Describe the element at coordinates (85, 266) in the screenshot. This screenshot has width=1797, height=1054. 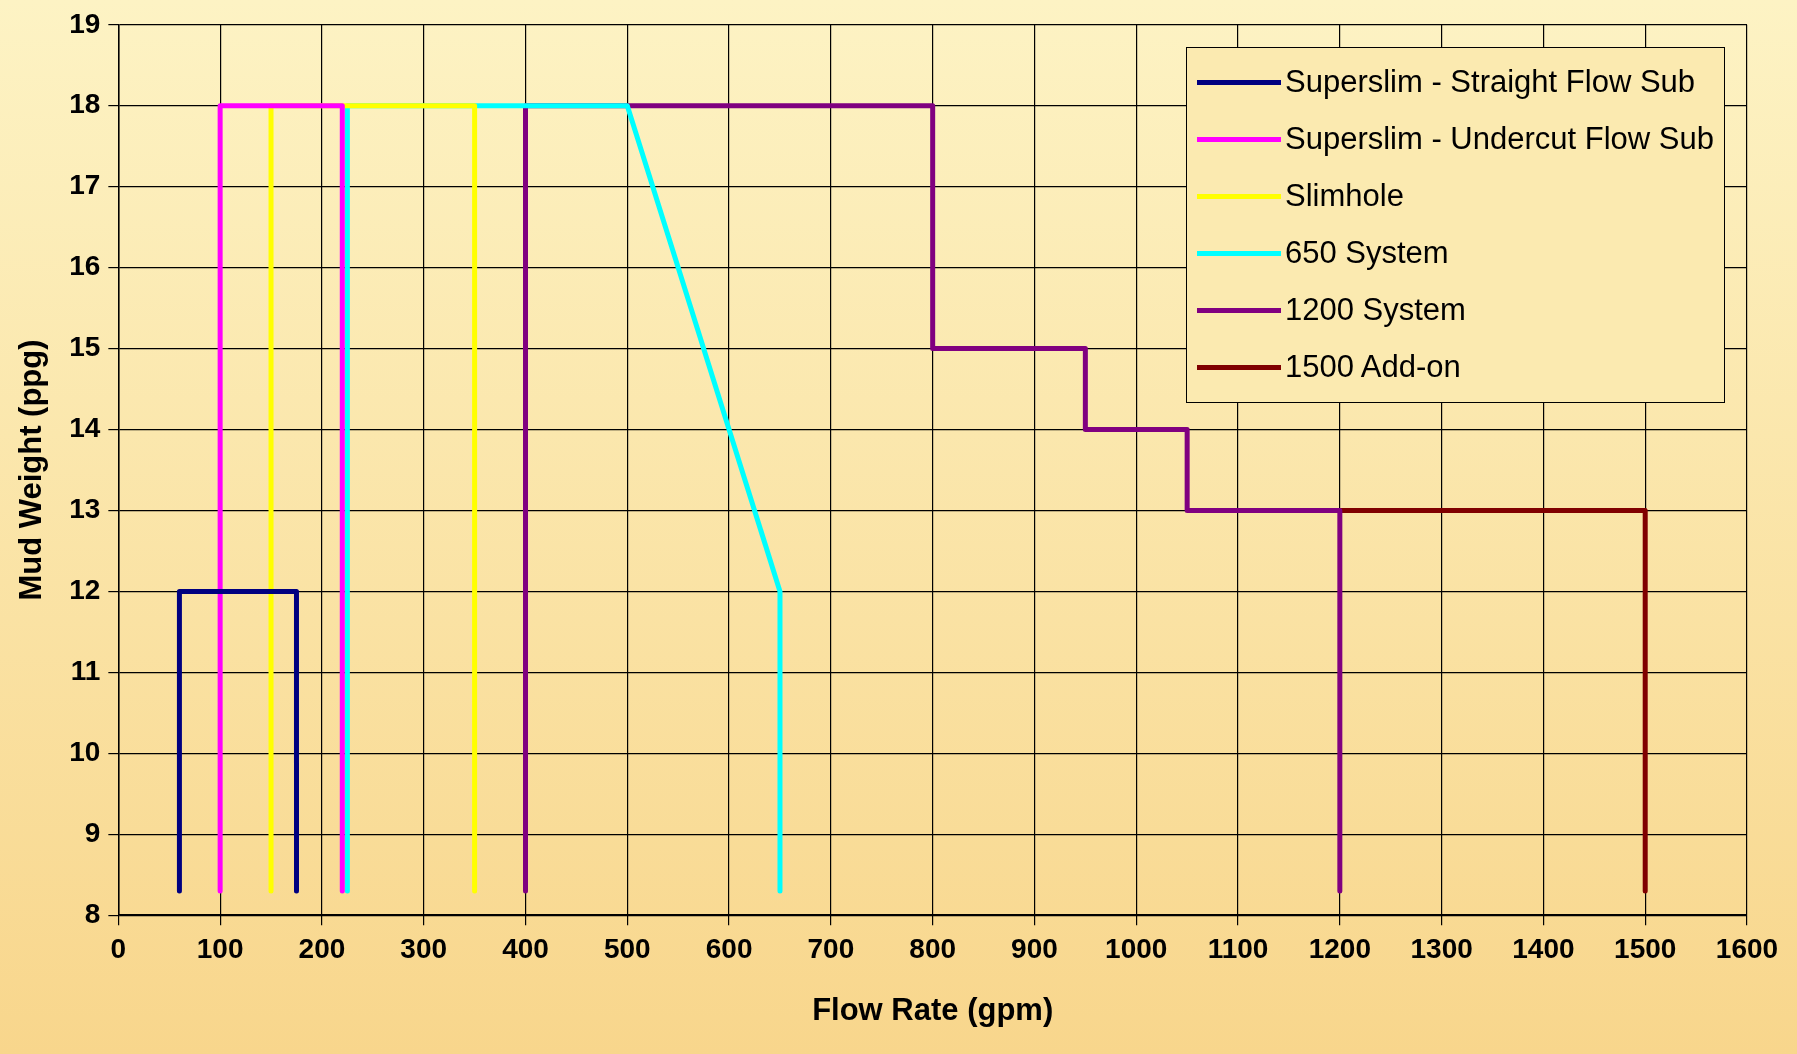
I see `y-tick-label: 16` at that location.